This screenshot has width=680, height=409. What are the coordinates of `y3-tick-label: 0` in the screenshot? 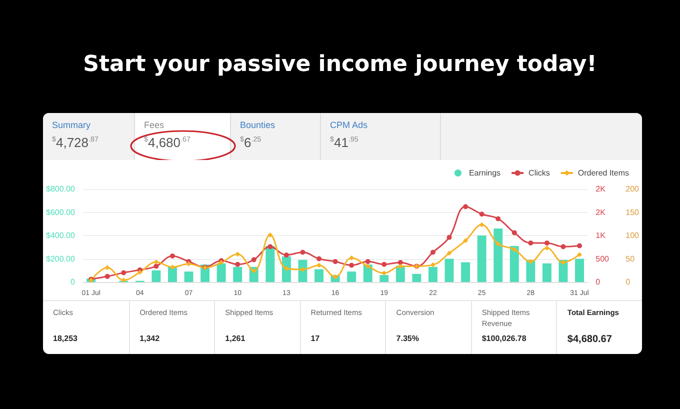 It's located at (628, 282).